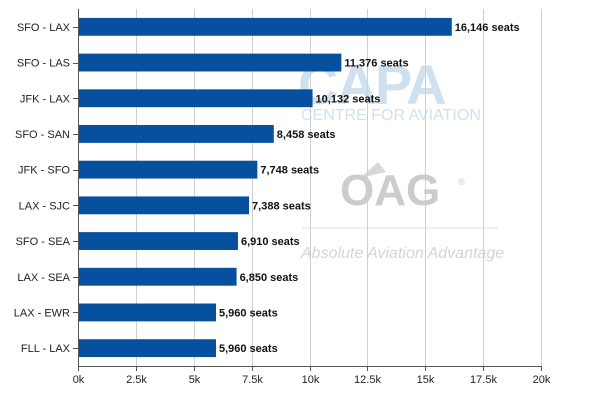  What do you see at coordinates (281, 206) in the screenshot?
I see `data-label: 7,388 seats` at bounding box center [281, 206].